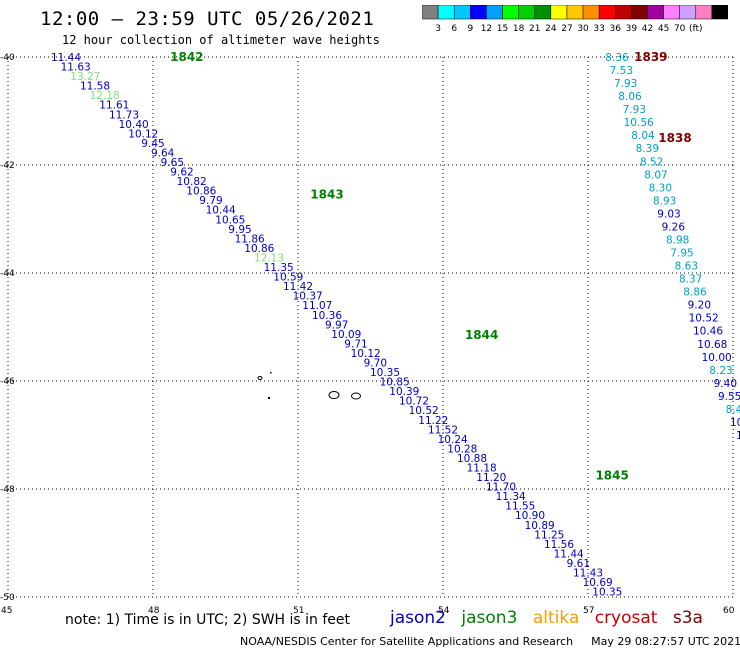 The image size is (740, 650). I want to click on lat-tick-label: -50, so click(7, 598).